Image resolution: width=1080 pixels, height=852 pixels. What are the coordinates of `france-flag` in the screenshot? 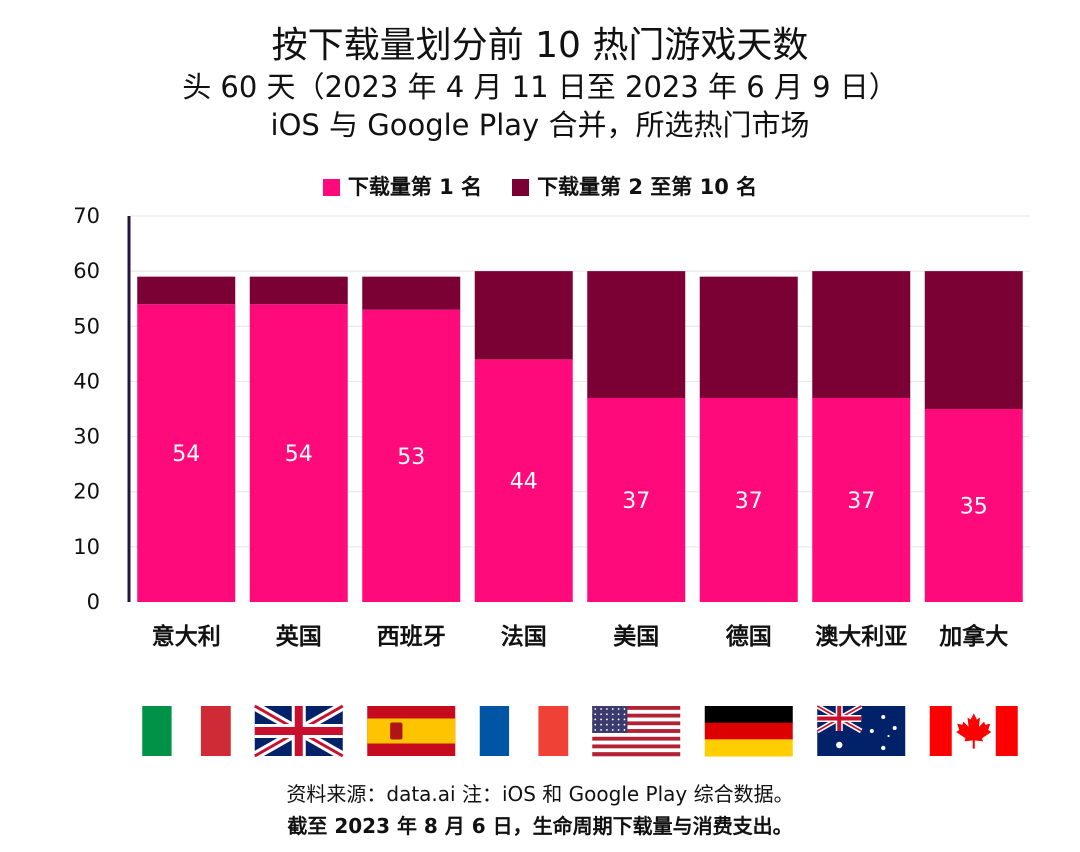 It's located at (524, 731).